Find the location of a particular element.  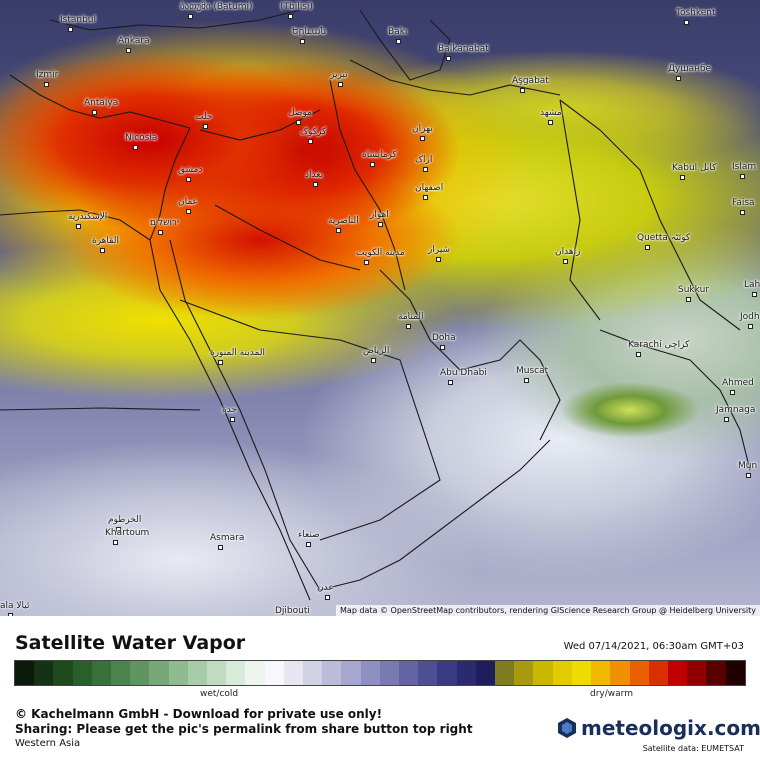

city-label: Mun is located at coordinates (748, 466).